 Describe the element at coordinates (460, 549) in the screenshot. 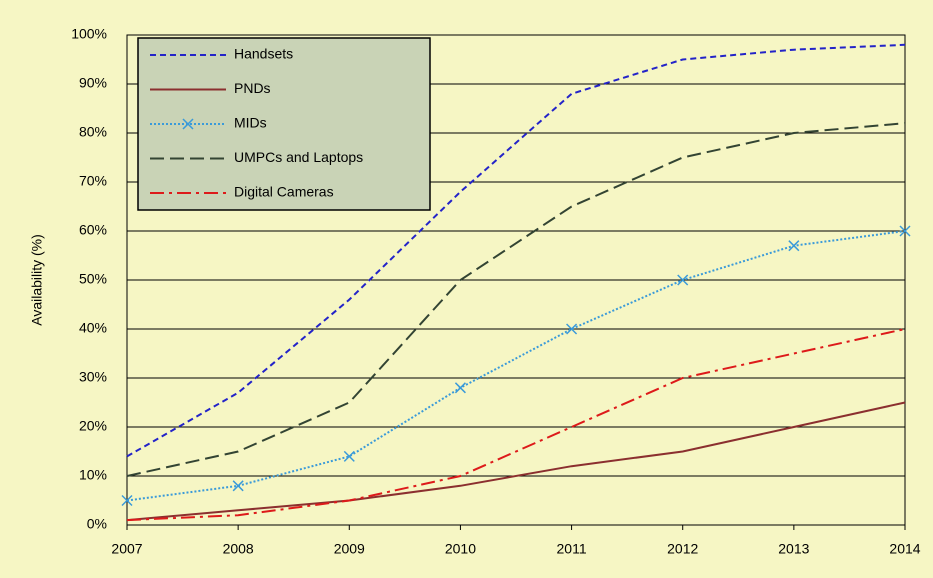

I see `x-tick-label: 2010` at that location.